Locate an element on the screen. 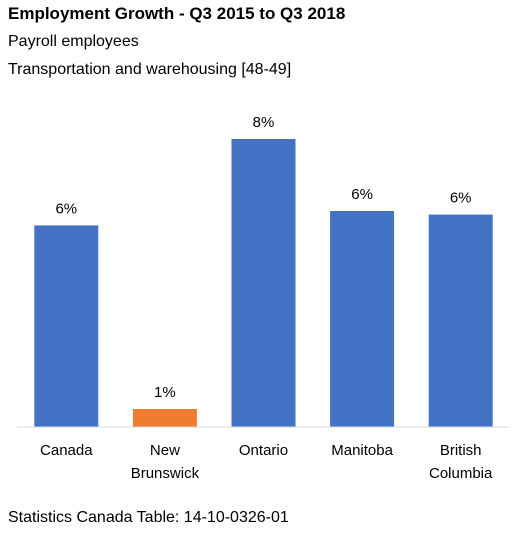 The height and width of the screenshot is (537, 520). data-label-1: 1% is located at coordinates (165, 392).